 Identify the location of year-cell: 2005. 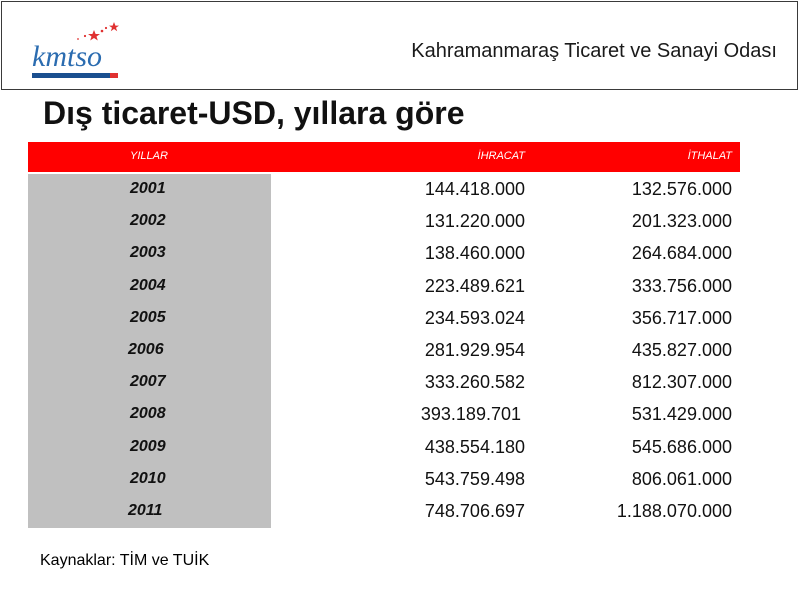
(148, 317).